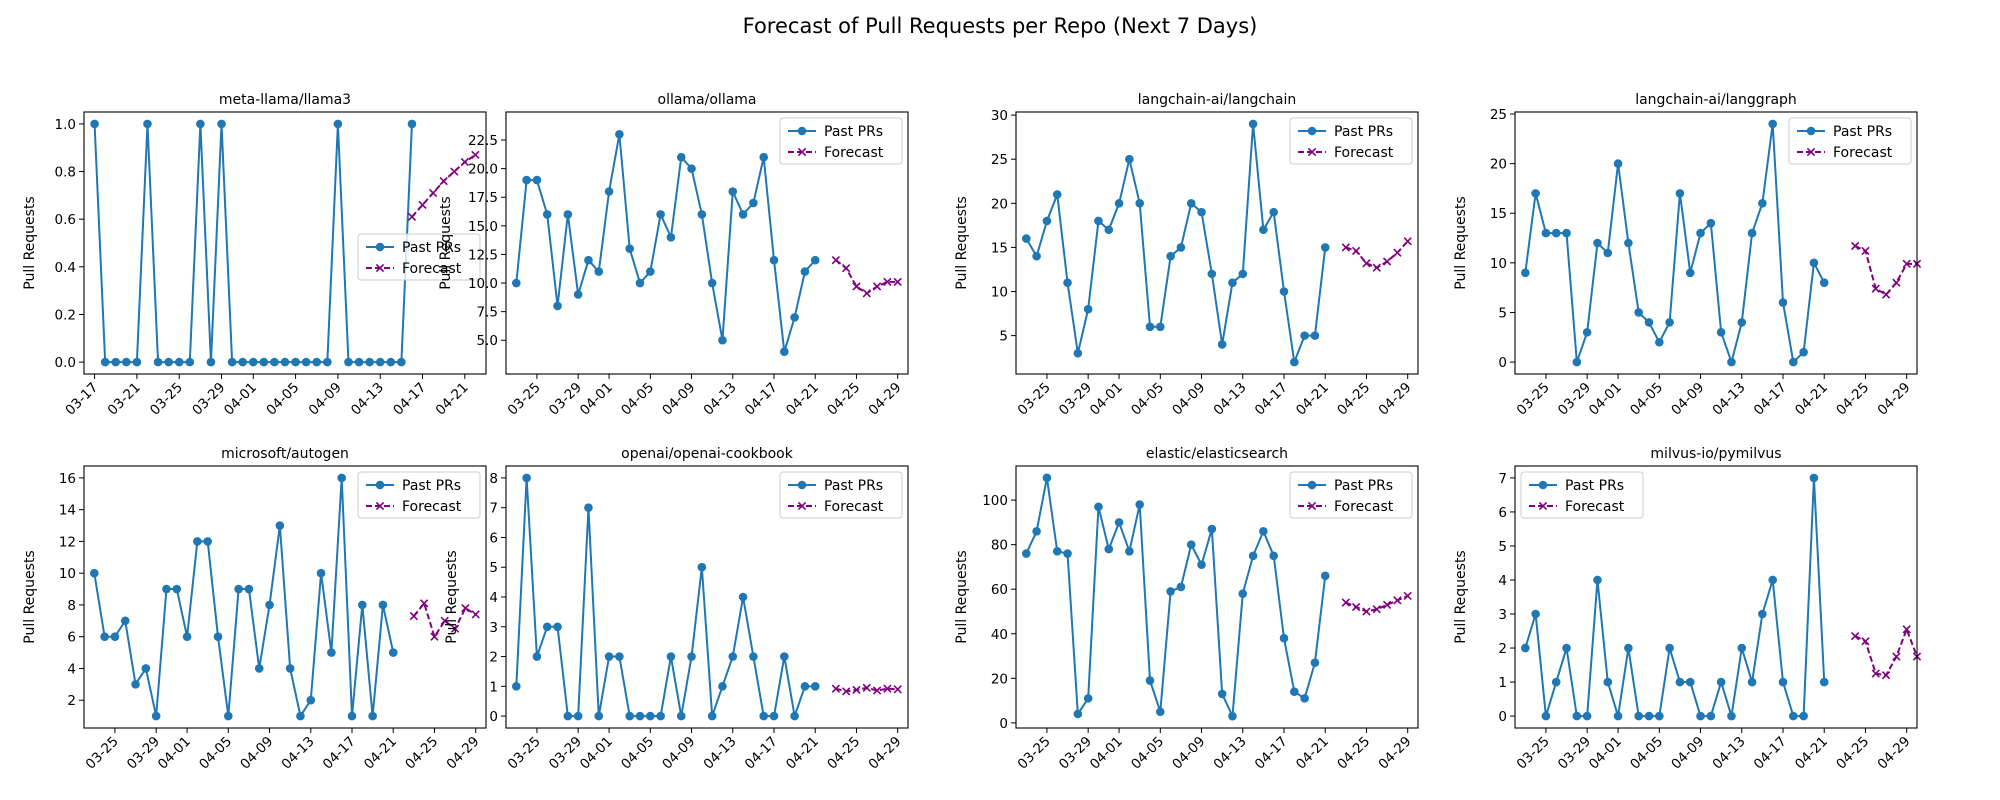 This screenshot has width=2000, height=800. I want to click on y-tick-label: 5.0, so click(487, 341).